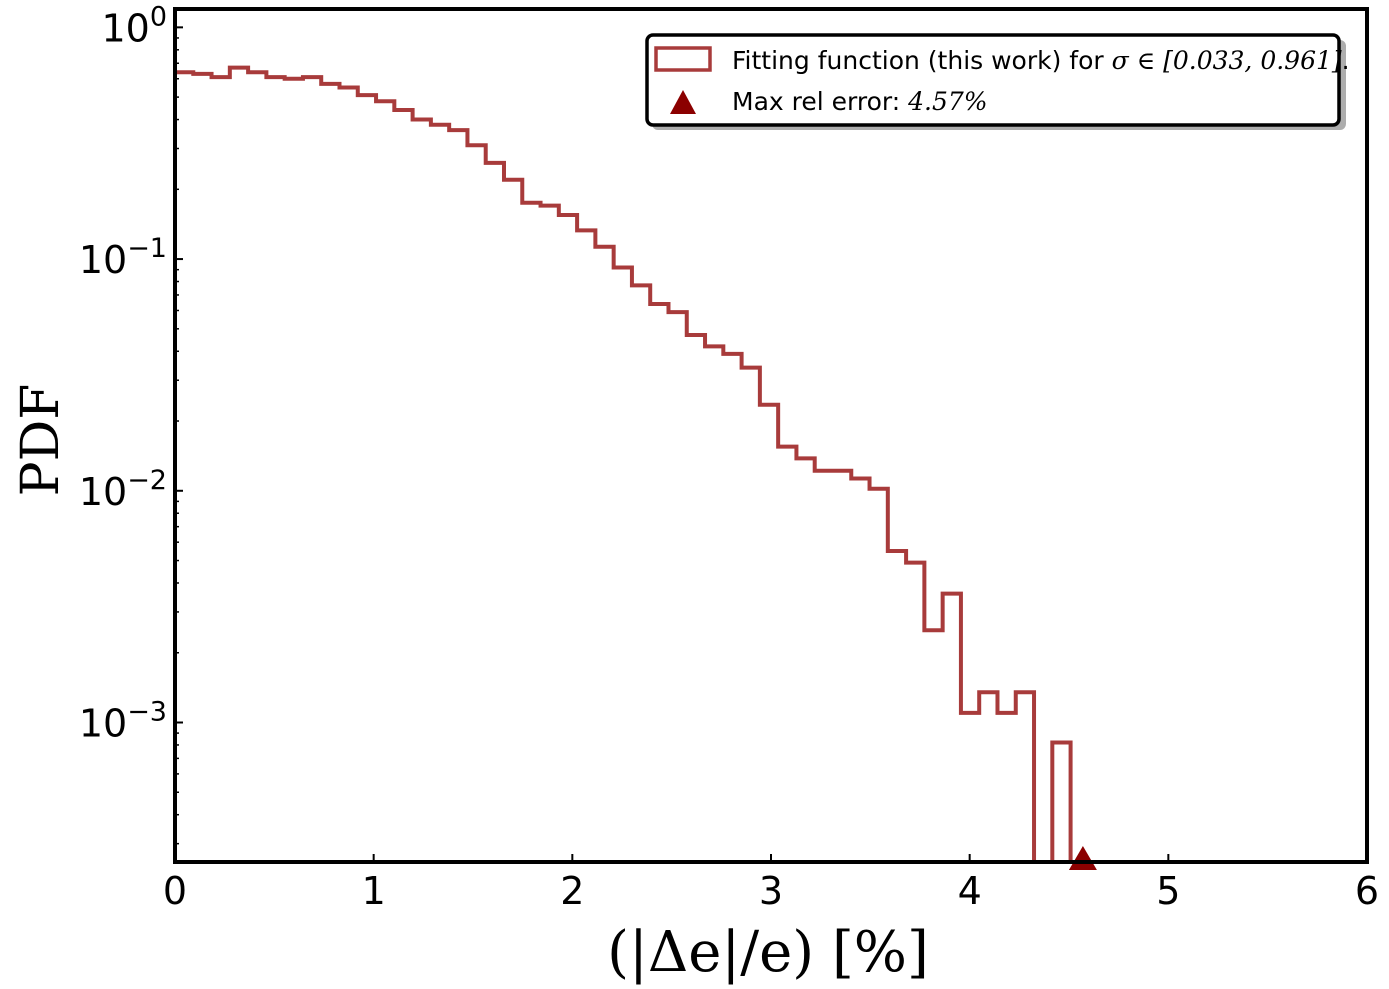  Describe the element at coordinates (572, 891) in the screenshot. I see `x-tick-label: 2` at that location.